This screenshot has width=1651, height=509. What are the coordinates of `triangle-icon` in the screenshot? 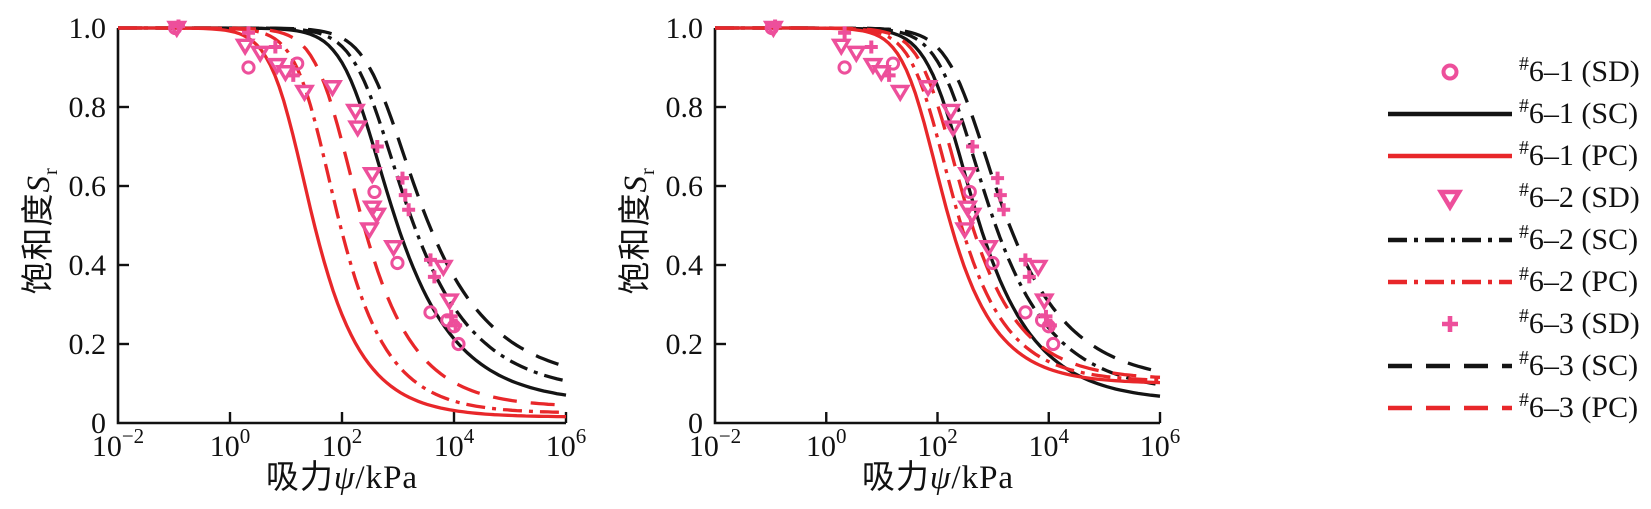 It's located at (1450, 200).